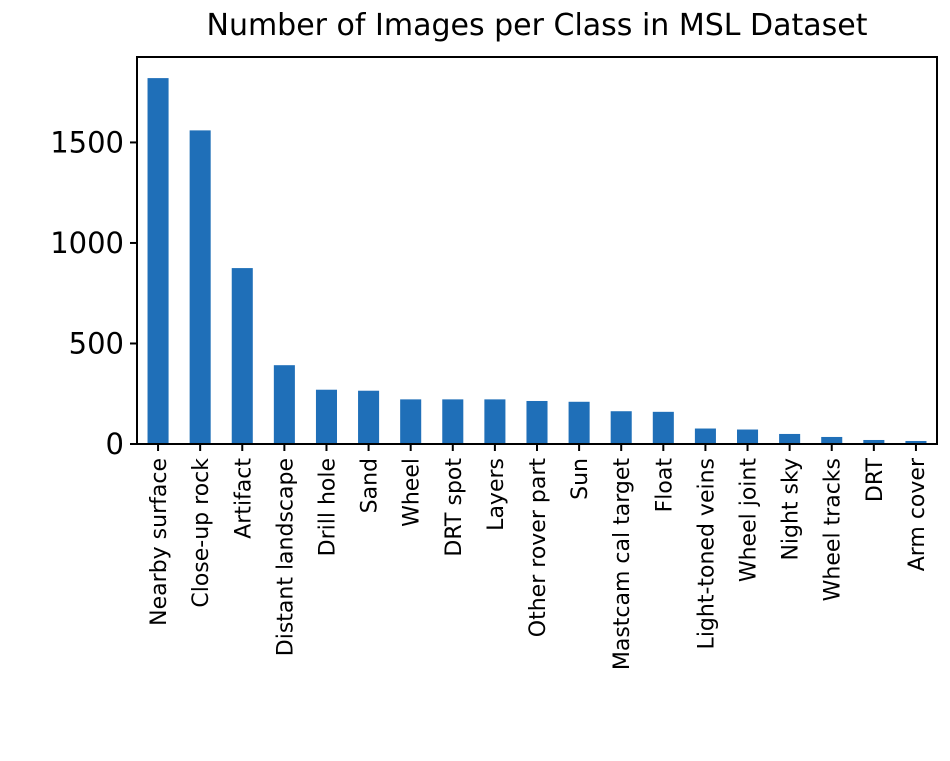 The width and height of the screenshot is (950, 761). I want to click on x-tick-label: Arm cover, so click(917, 514).